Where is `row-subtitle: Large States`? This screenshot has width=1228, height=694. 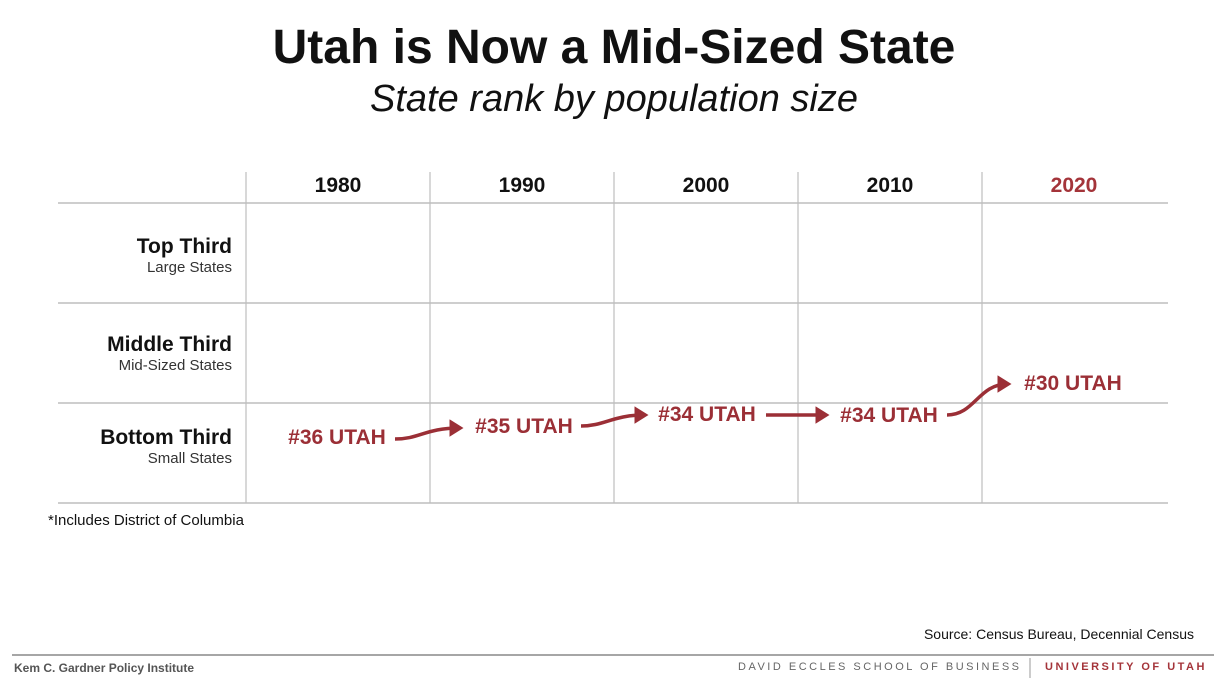
row-subtitle: Large States is located at coordinates (189, 267).